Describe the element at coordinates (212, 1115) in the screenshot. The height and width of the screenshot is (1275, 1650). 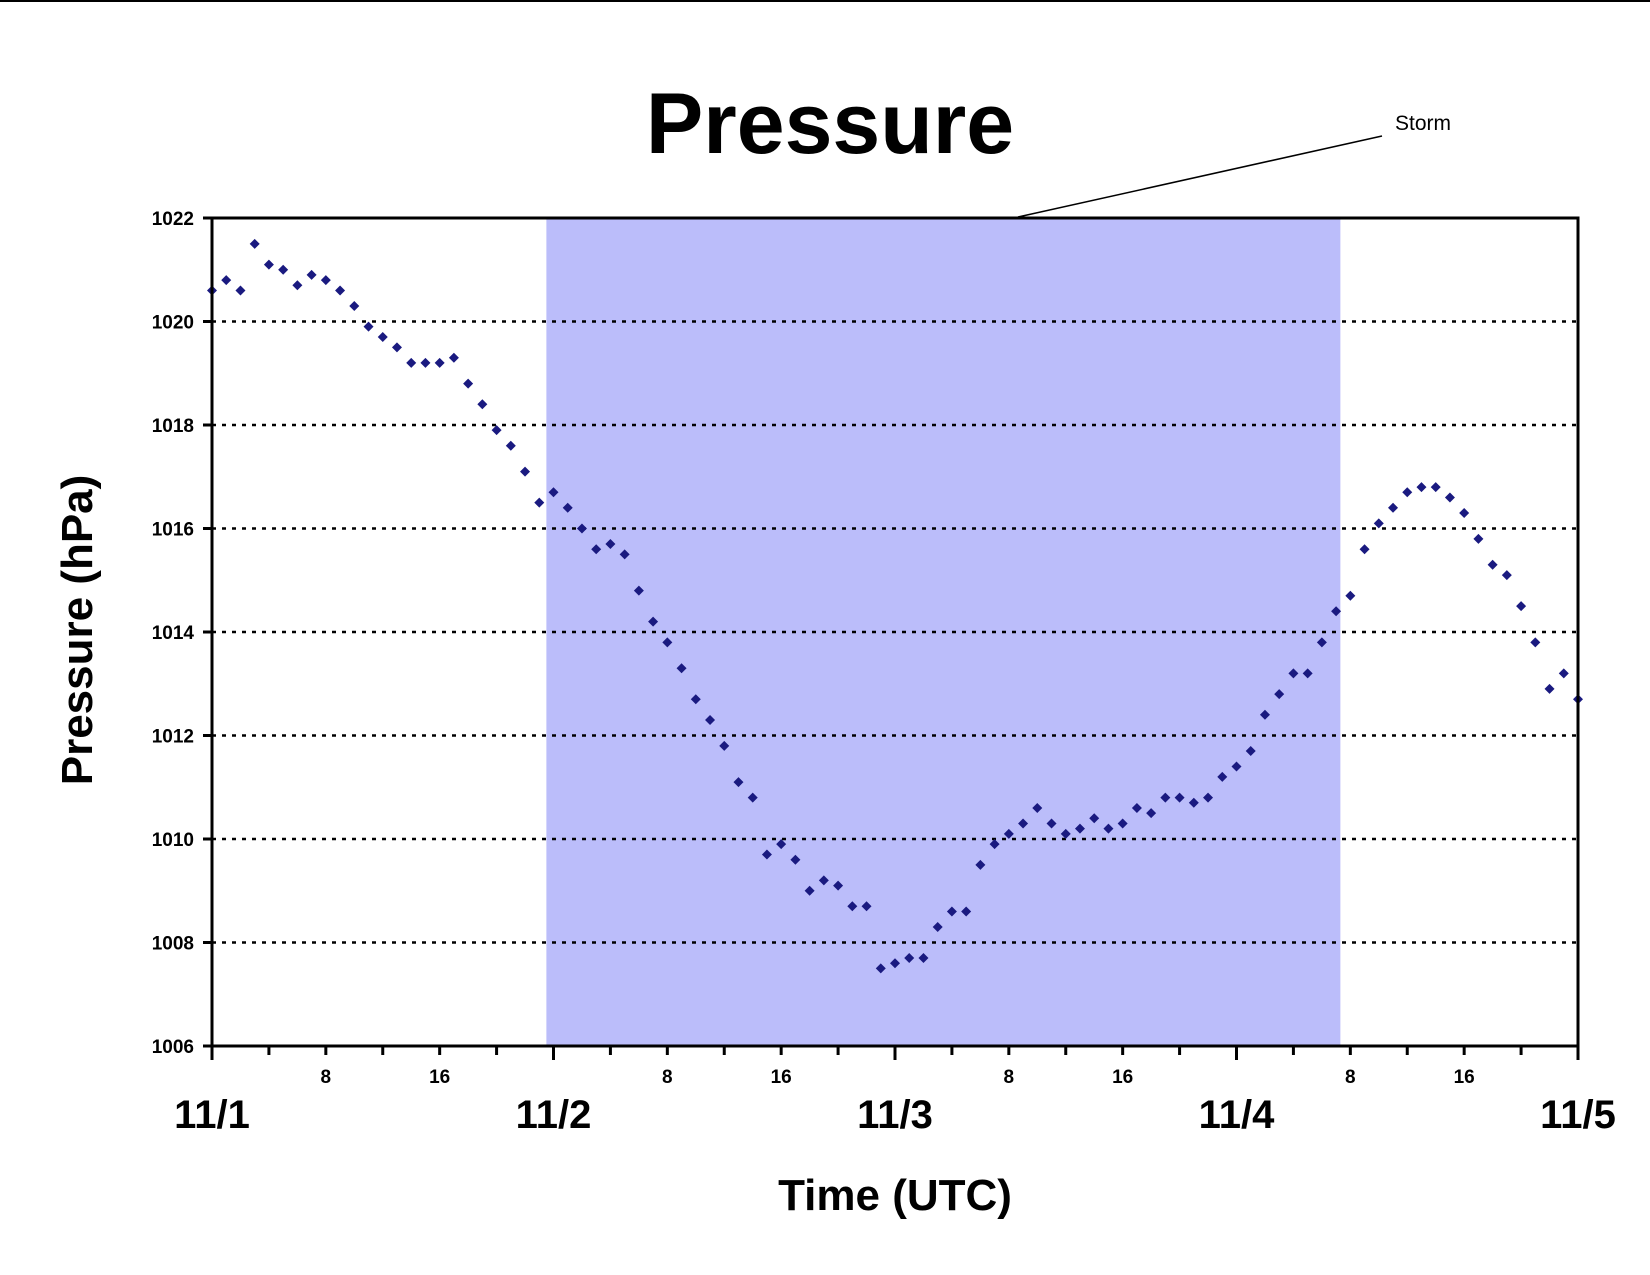
I see `x-major-tick-label: 11/1` at that location.